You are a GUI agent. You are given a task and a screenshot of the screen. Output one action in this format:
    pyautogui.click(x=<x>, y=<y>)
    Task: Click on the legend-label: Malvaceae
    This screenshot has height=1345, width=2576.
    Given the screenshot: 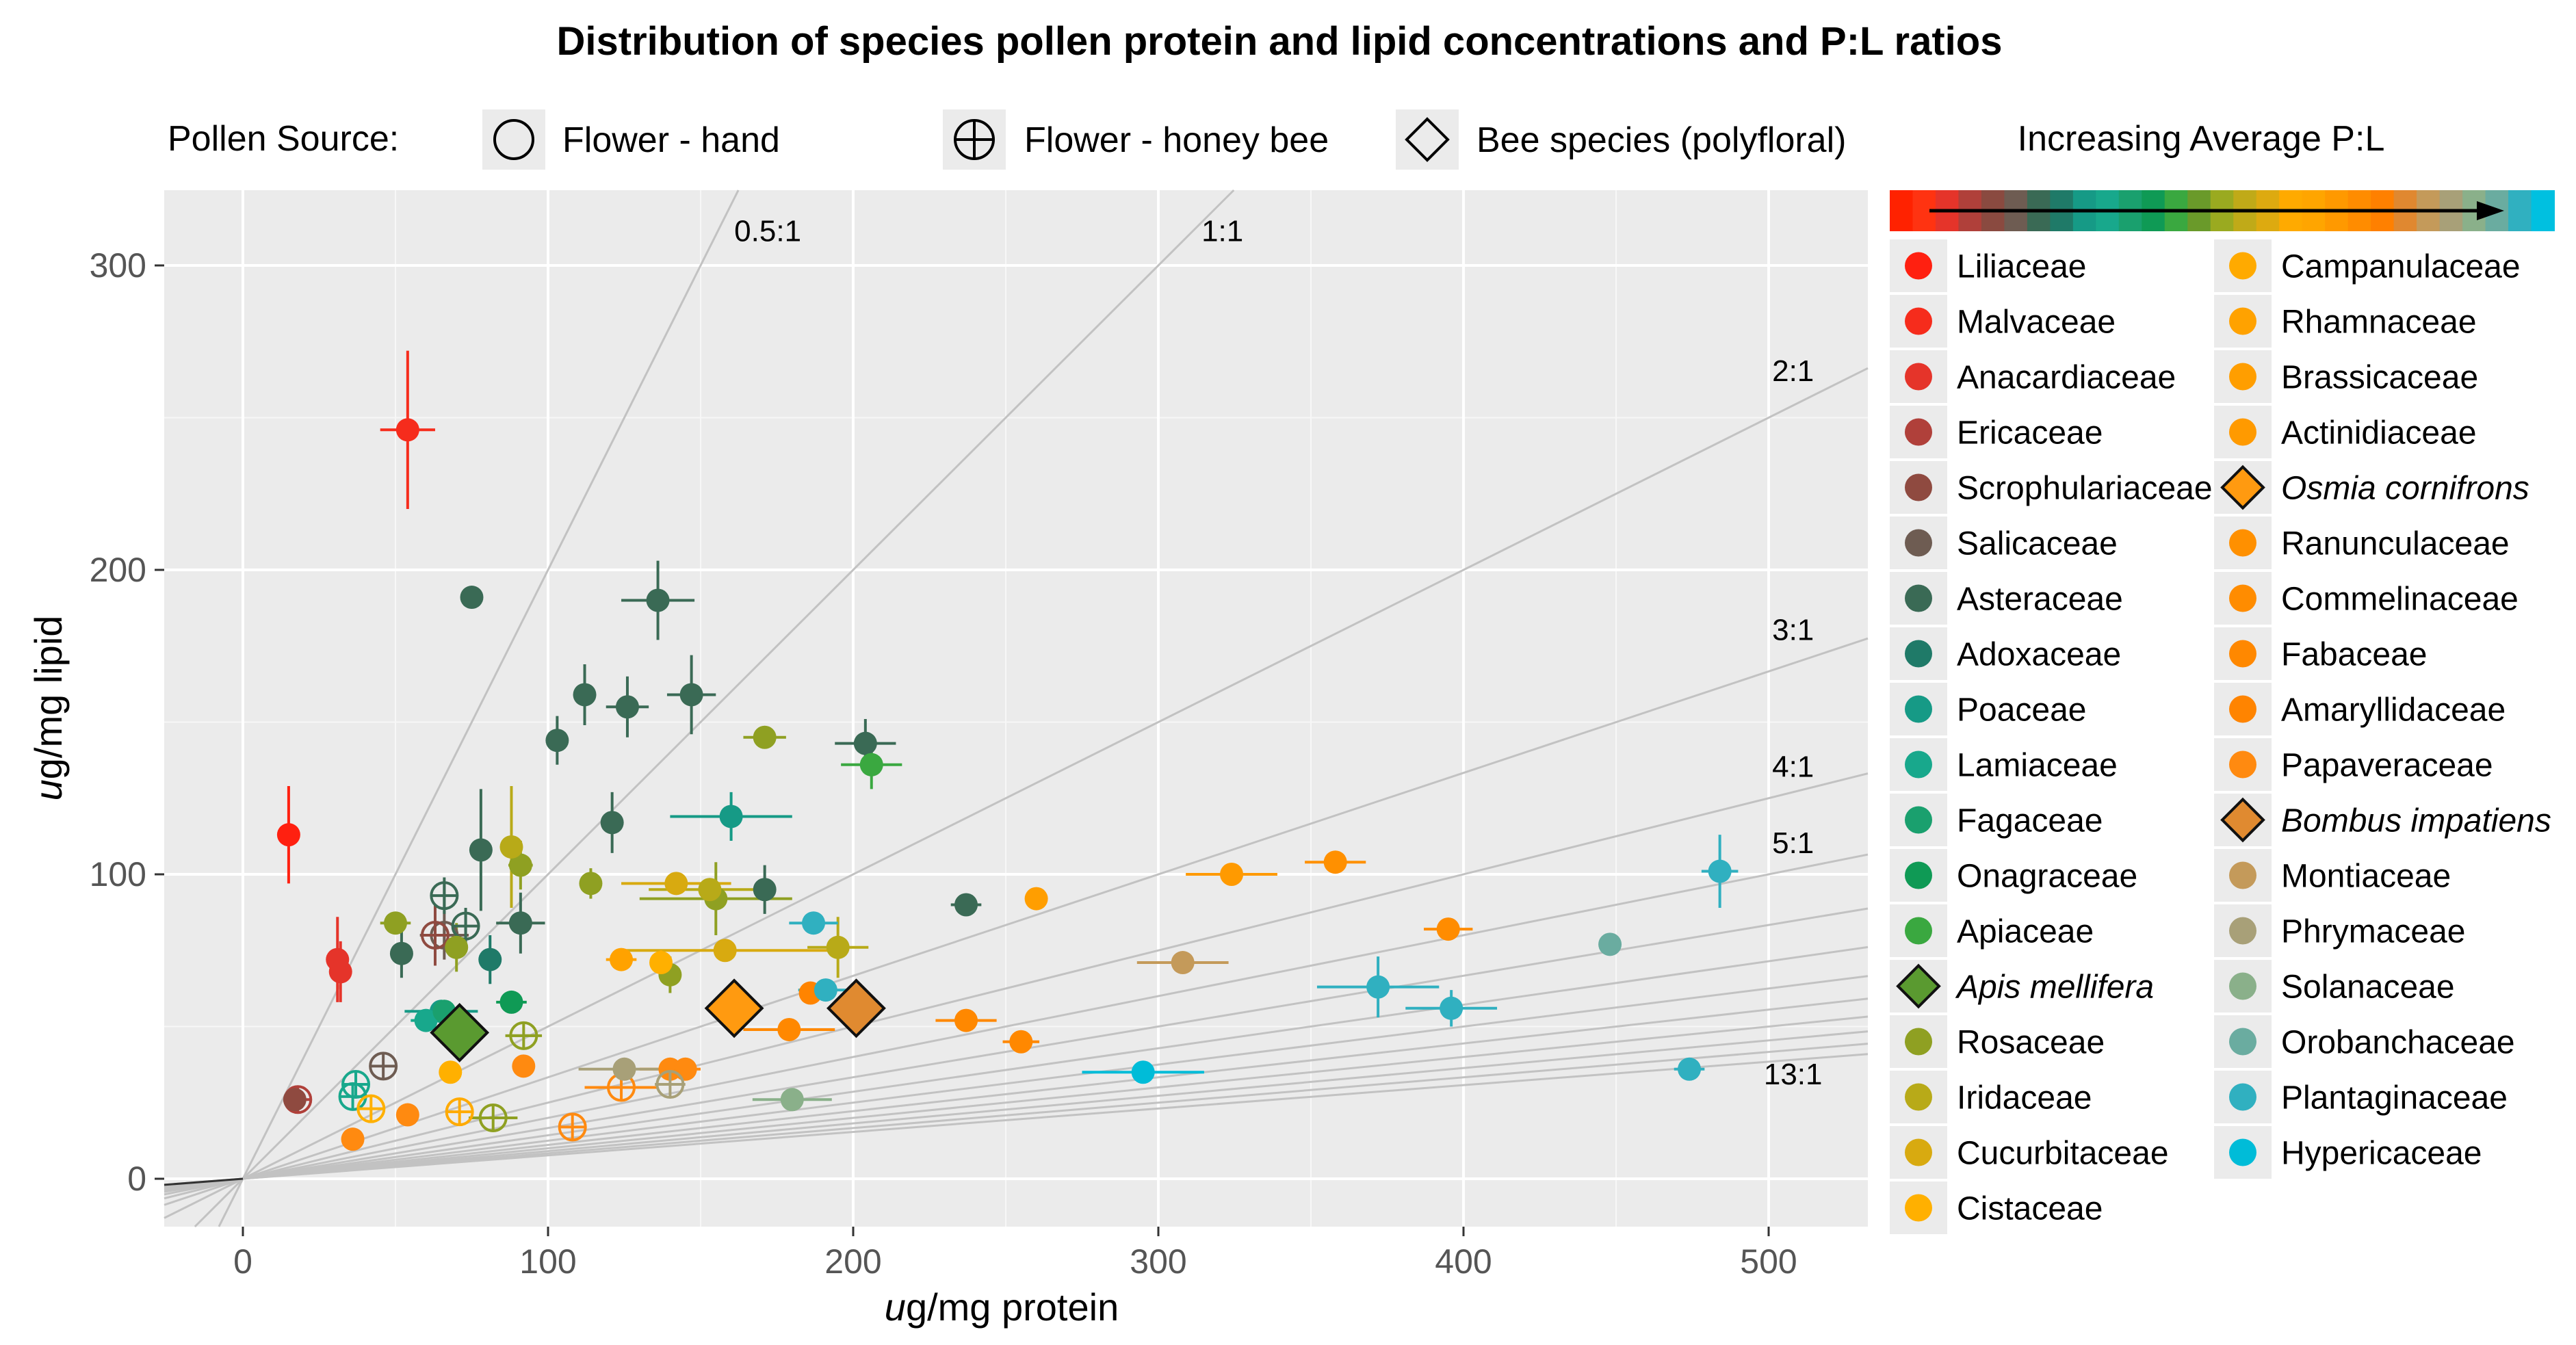 What is the action you would take?
    pyautogui.click(x=2036, y=322)
    